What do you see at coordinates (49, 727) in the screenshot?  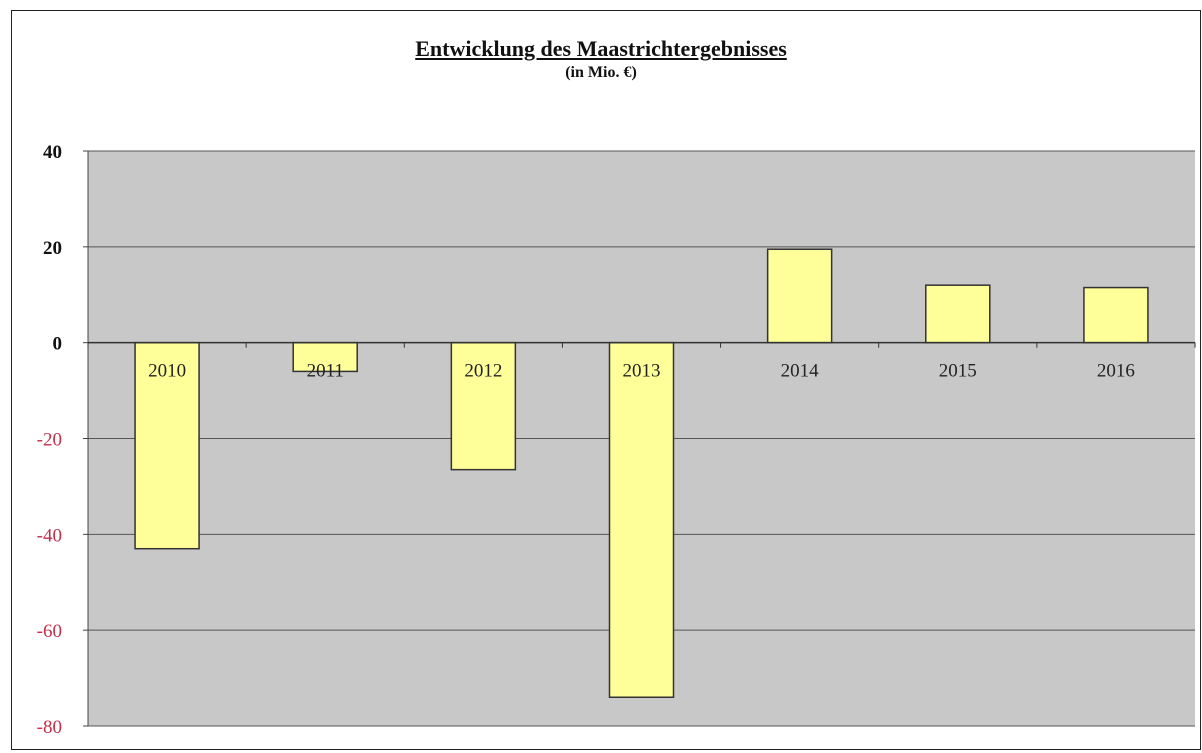 I see `y-tick-label: -80` at bounding box center [49, 727].